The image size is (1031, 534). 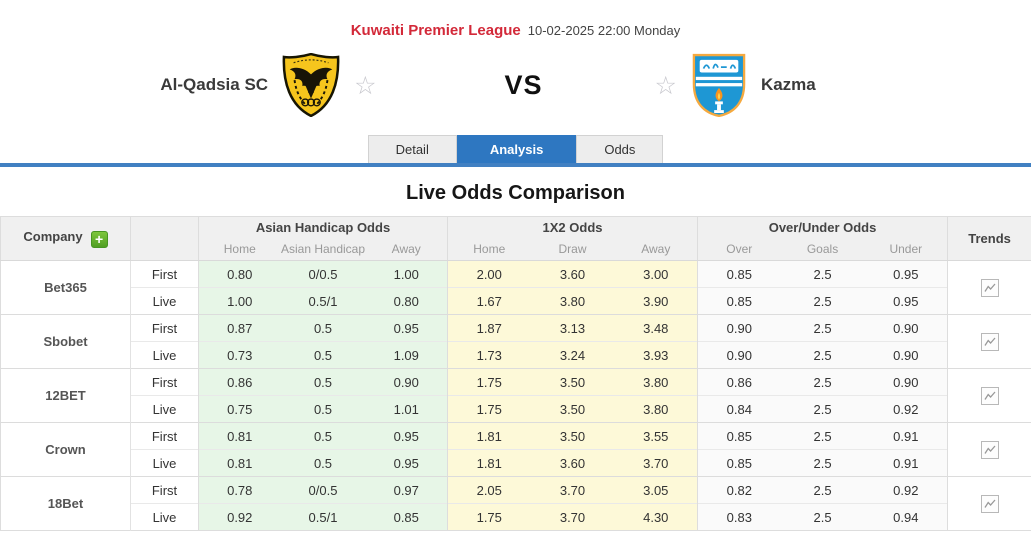 What do you see at coordinates (822, 249) in the screenshot?
I see `subheader: Goals` at bounding box center [822, 249].